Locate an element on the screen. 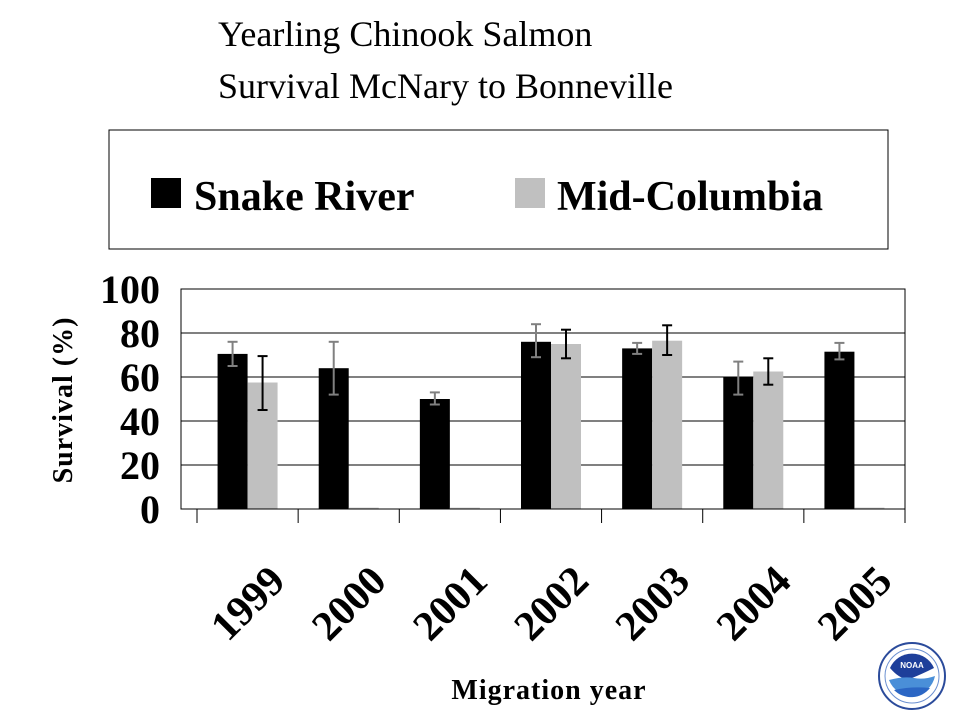  bar-mid-columbia-2005 is located at coordinates (869, 508).